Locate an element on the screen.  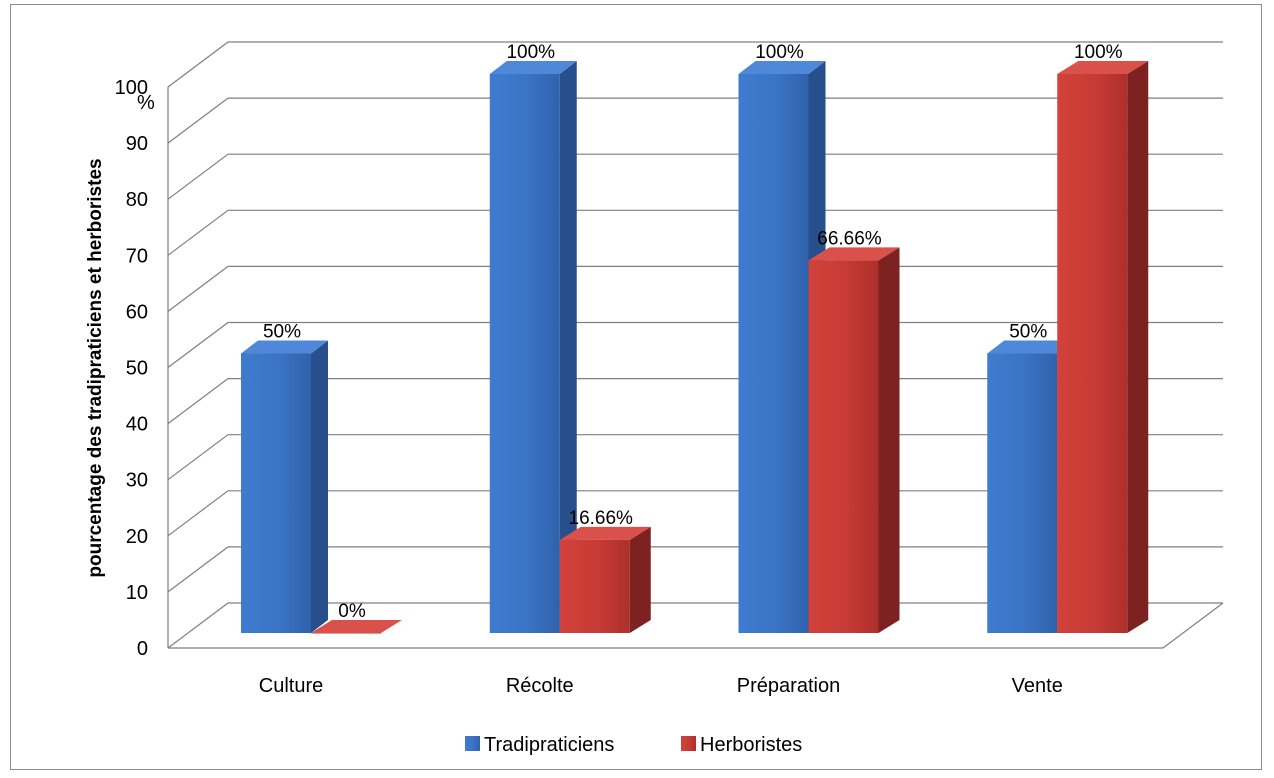
x-tick-label: Culture is located at coordinates (291, 686).